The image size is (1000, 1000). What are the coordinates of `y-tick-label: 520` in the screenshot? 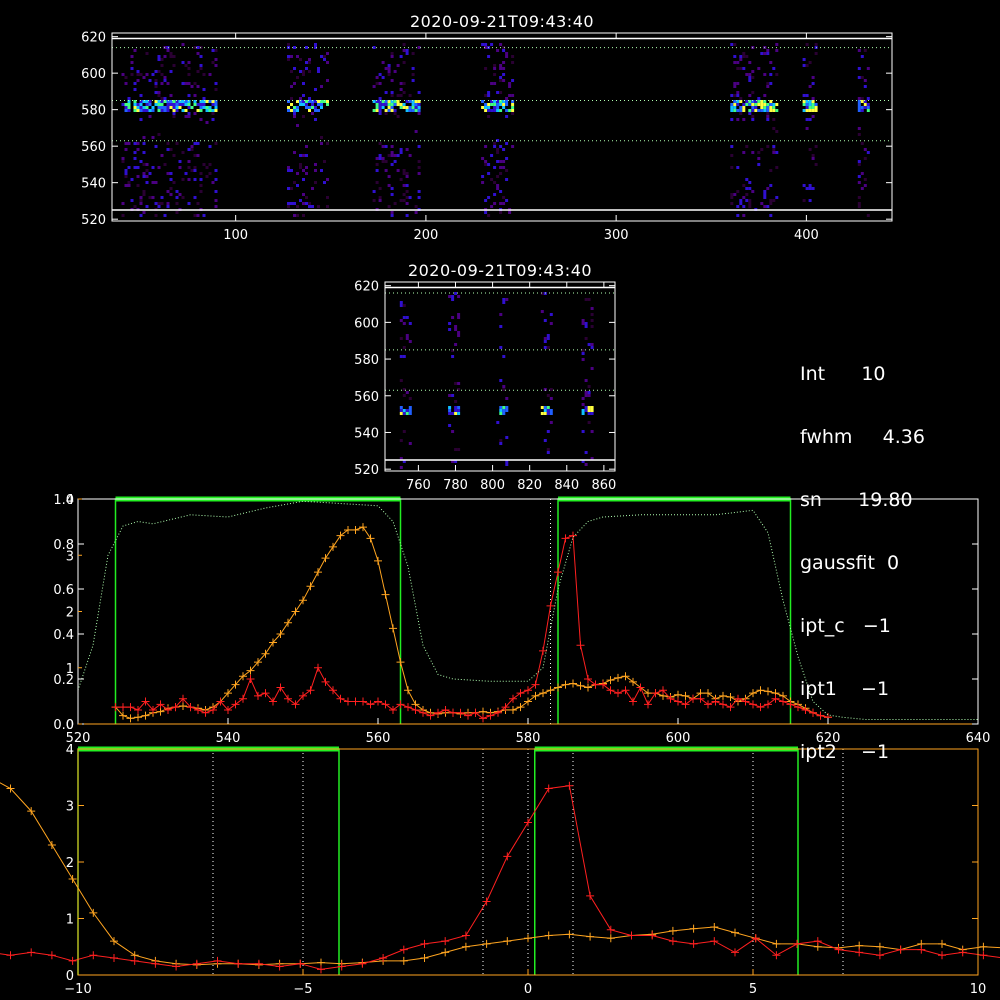 It's located at (366, 470).